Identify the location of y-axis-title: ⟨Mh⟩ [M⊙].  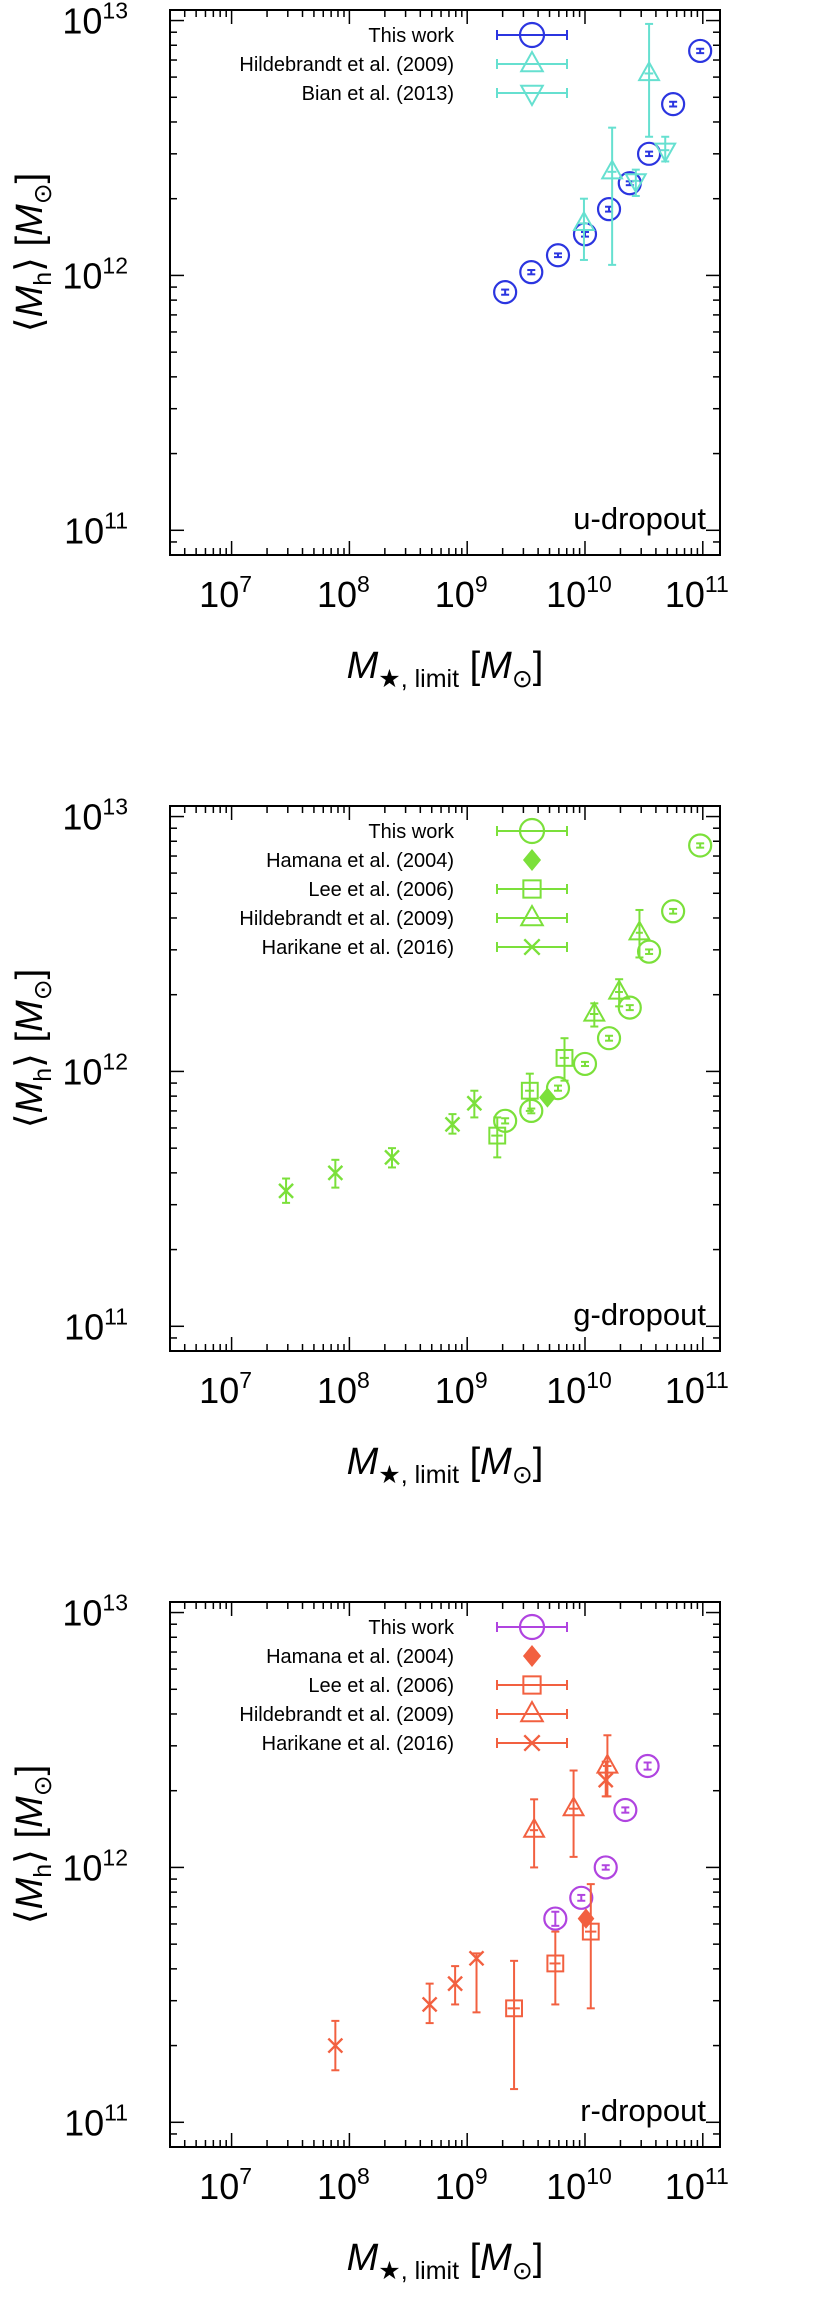
(33, 1049).